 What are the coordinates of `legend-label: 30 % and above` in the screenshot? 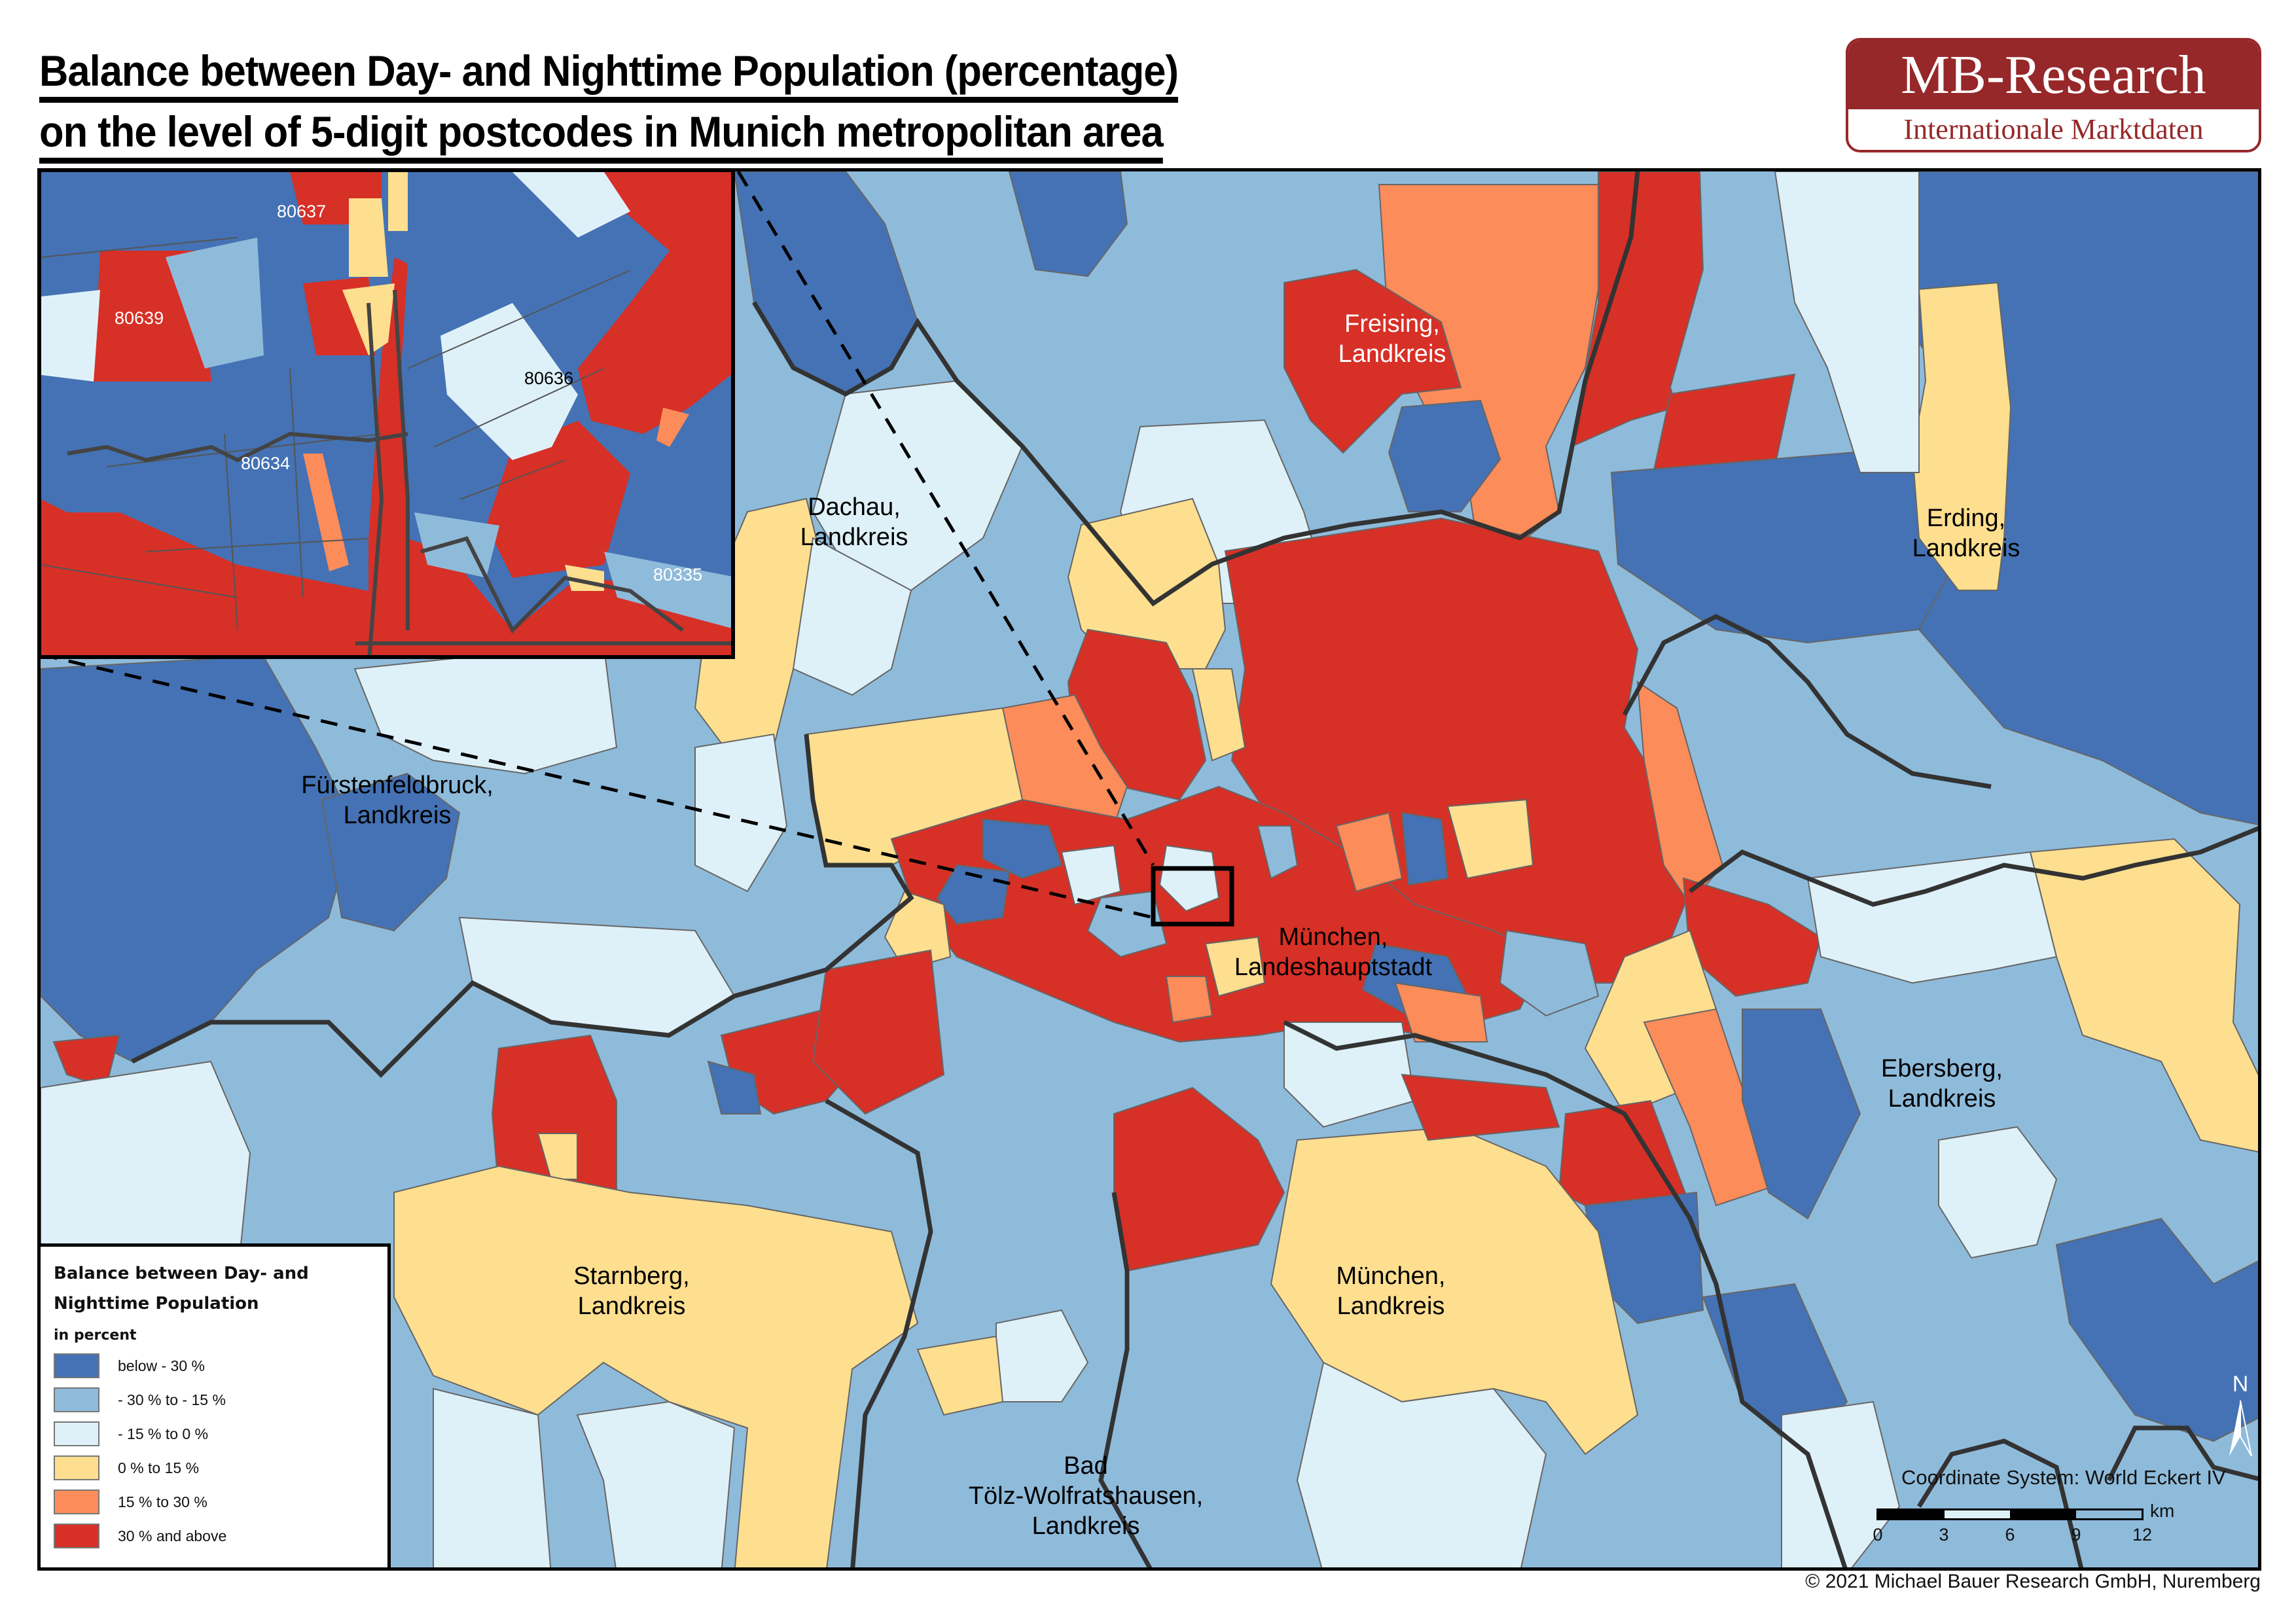 It's located at (172, 1536).